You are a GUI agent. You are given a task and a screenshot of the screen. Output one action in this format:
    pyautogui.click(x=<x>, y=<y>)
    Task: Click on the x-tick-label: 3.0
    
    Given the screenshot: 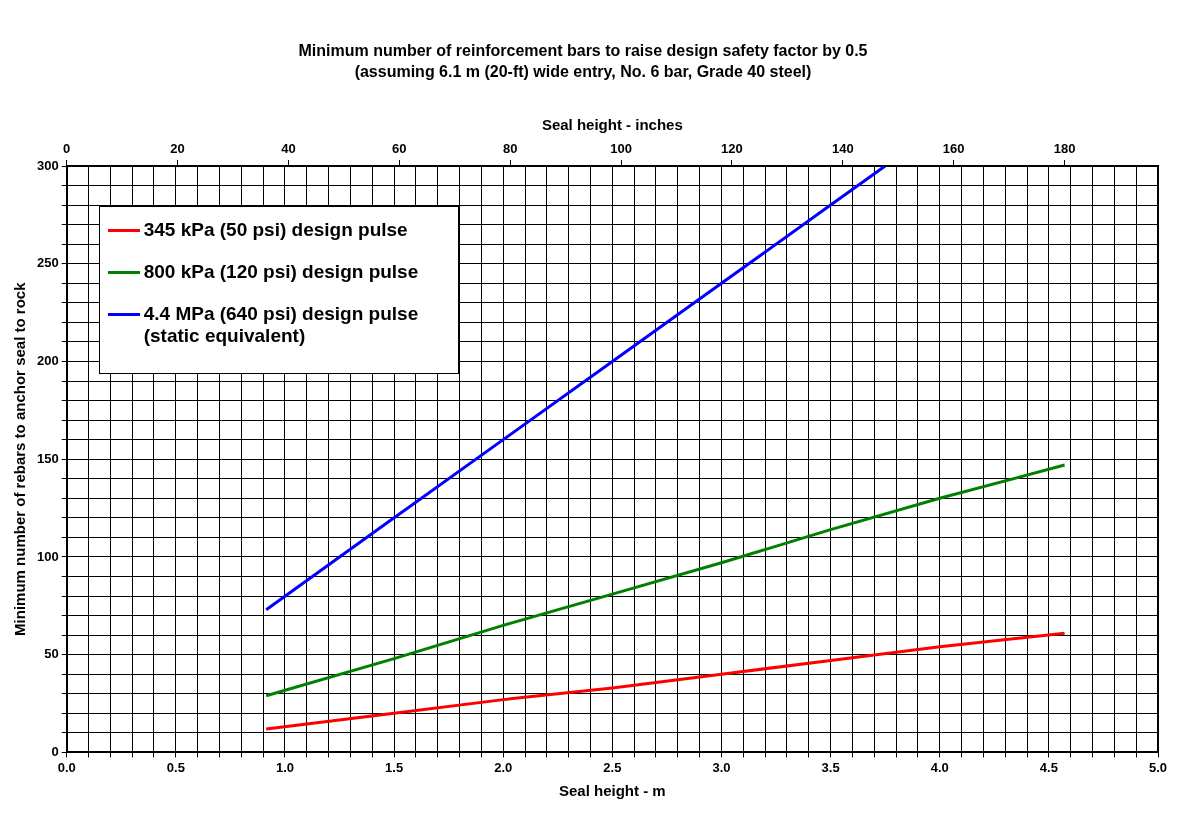 What is the action you would take?
    pyautogui.click(x=721, y=767)
    